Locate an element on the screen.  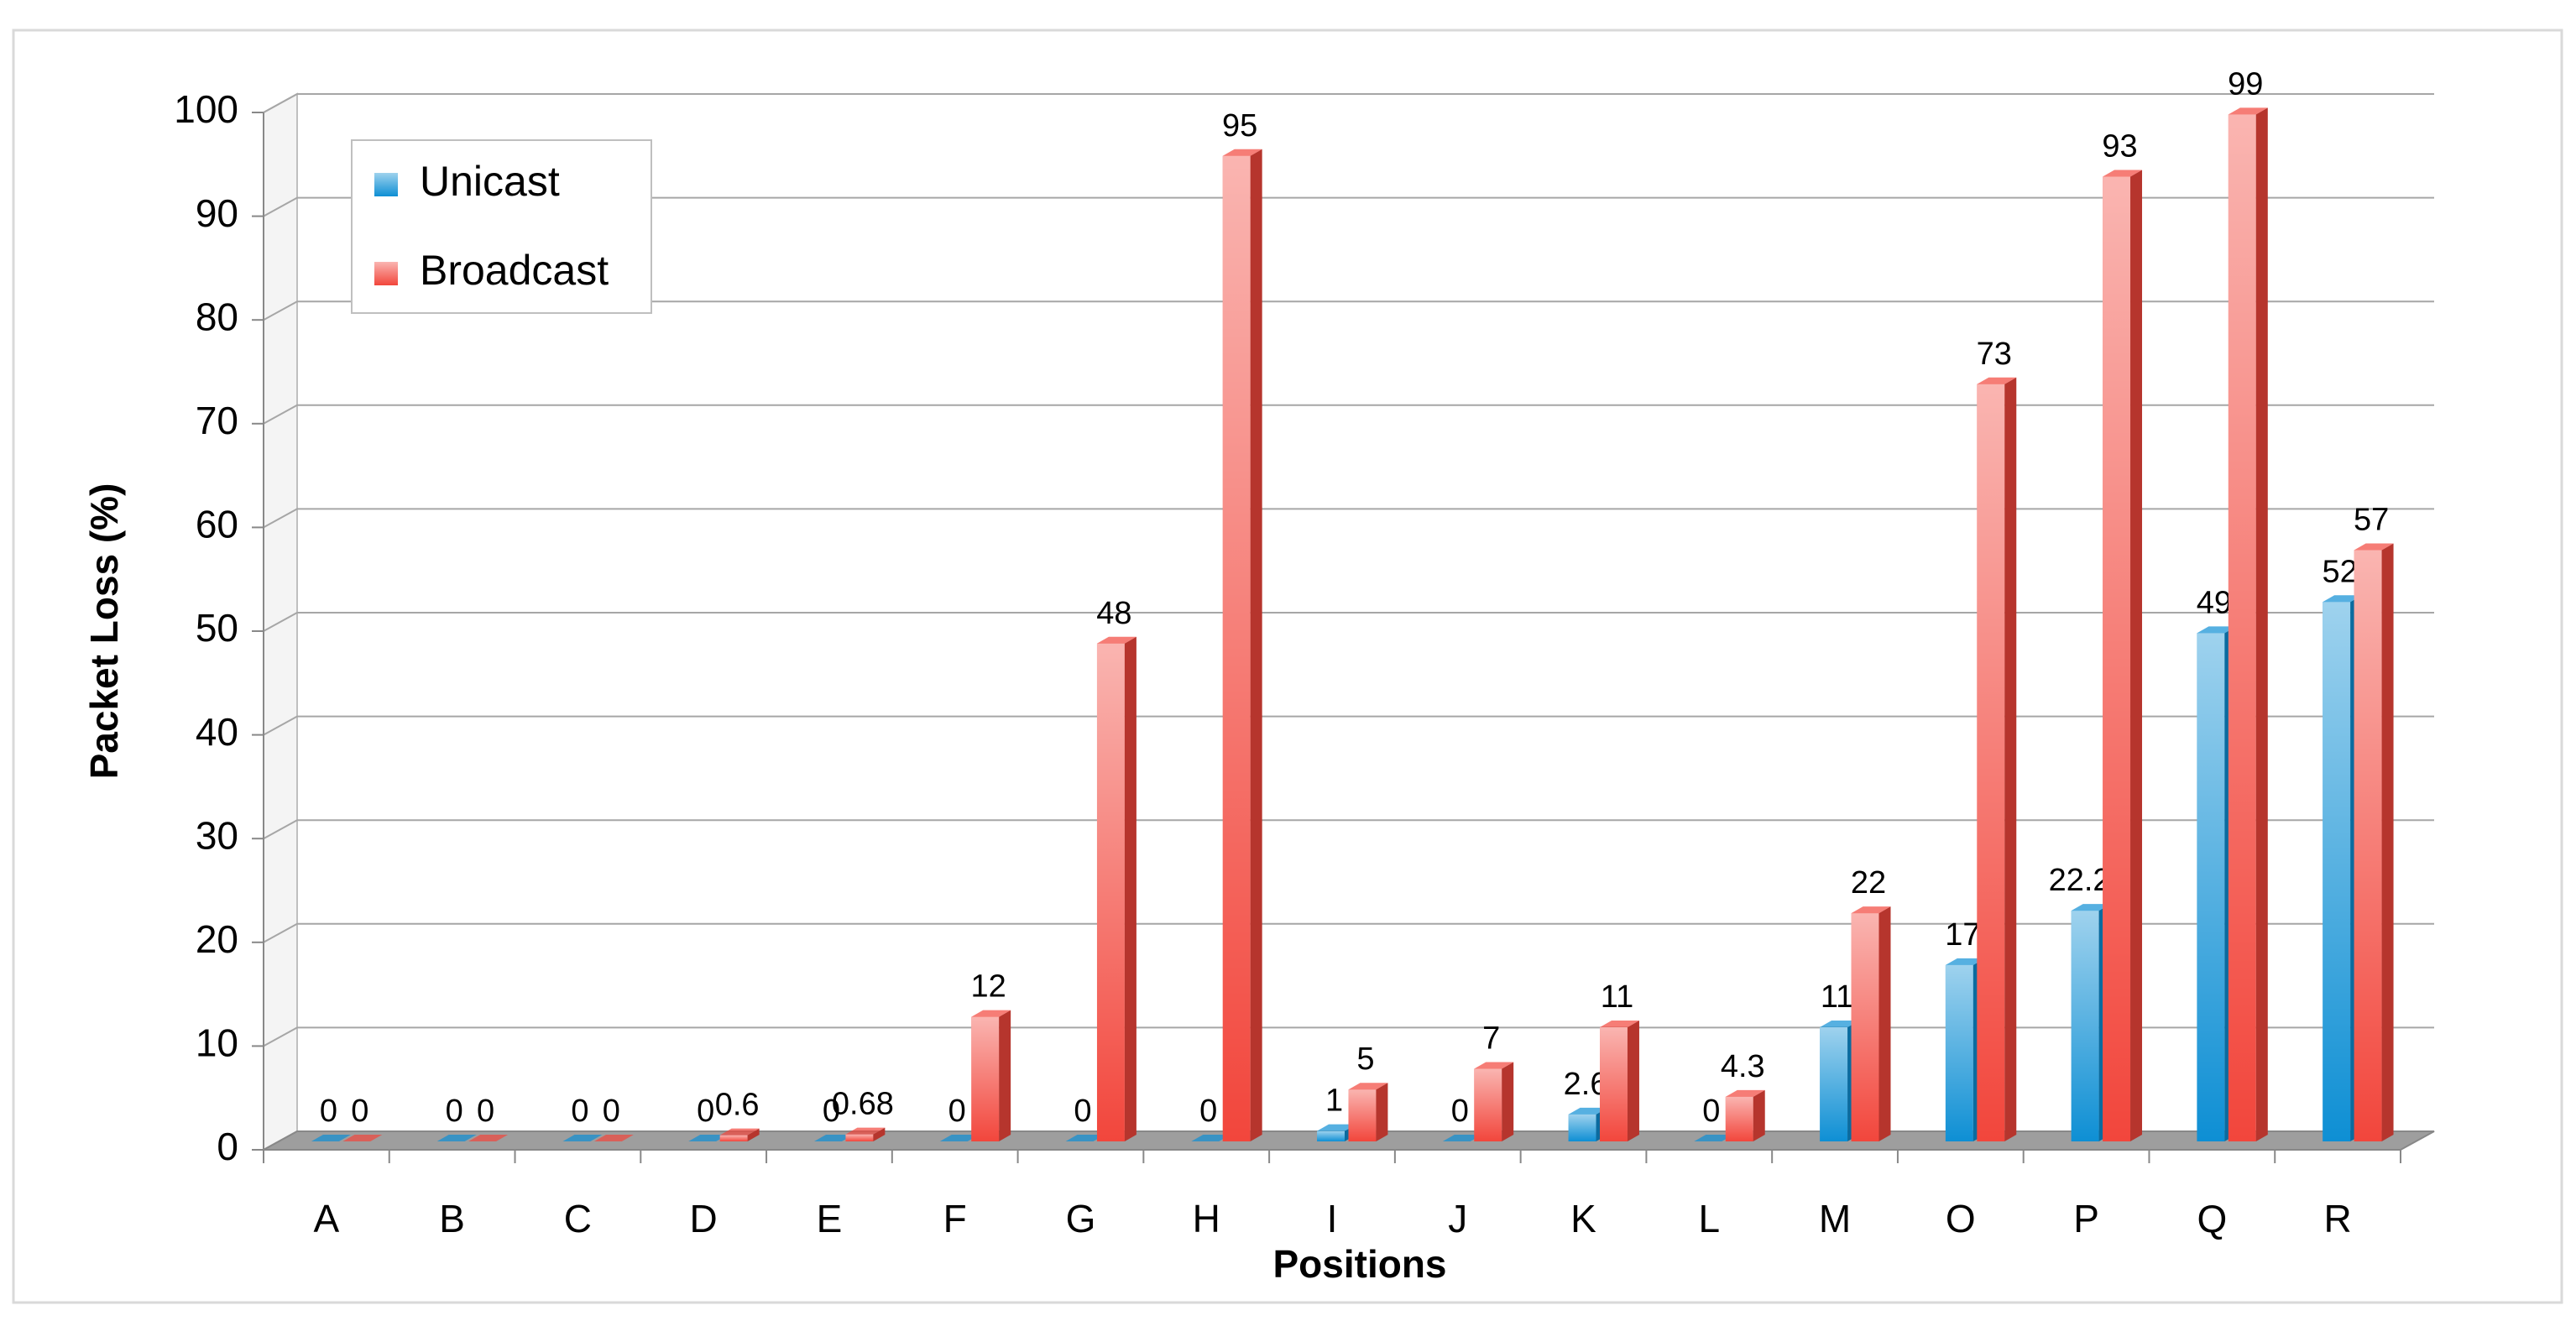
data-label: 48 is located at coordinates (1113, 613).